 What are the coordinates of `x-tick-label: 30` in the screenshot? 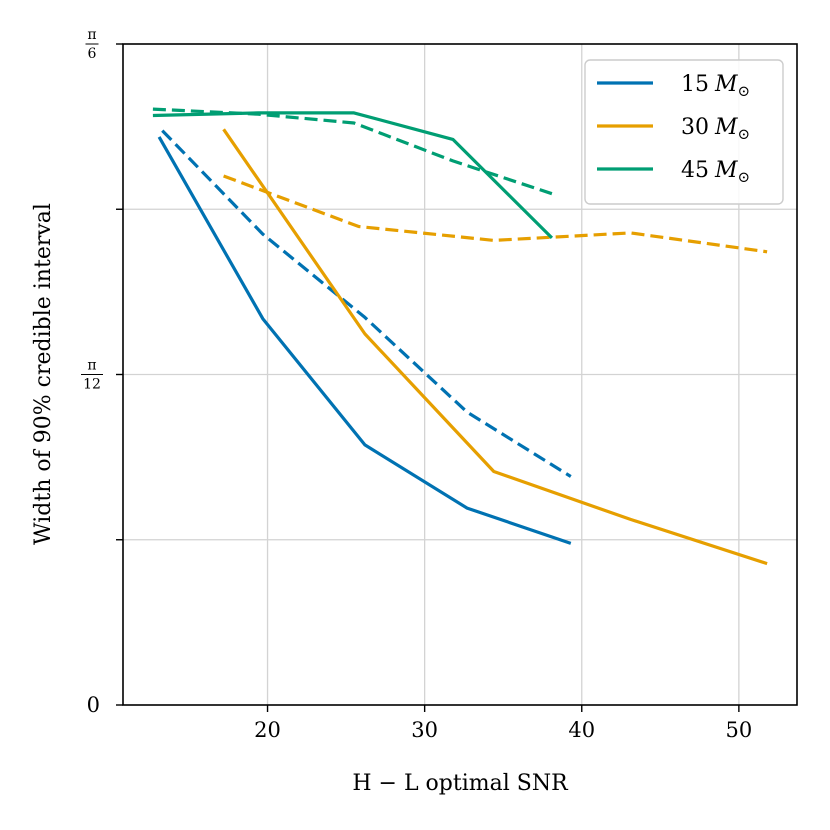 It's located at (424, 730).